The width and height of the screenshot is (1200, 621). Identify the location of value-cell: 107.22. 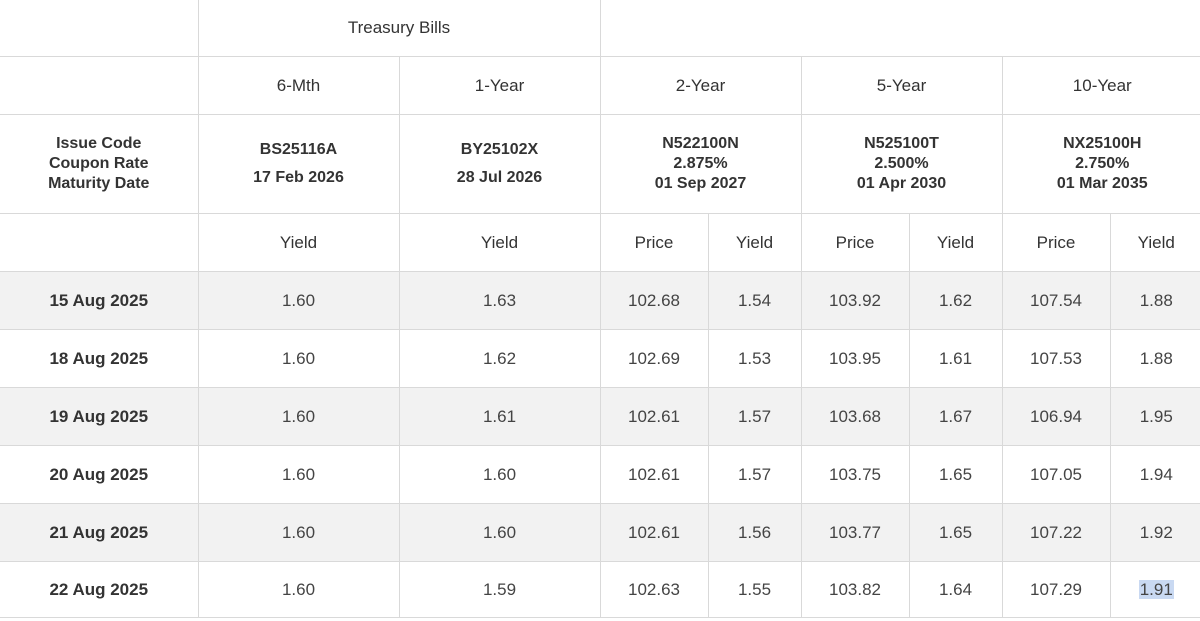
(1056, 532).